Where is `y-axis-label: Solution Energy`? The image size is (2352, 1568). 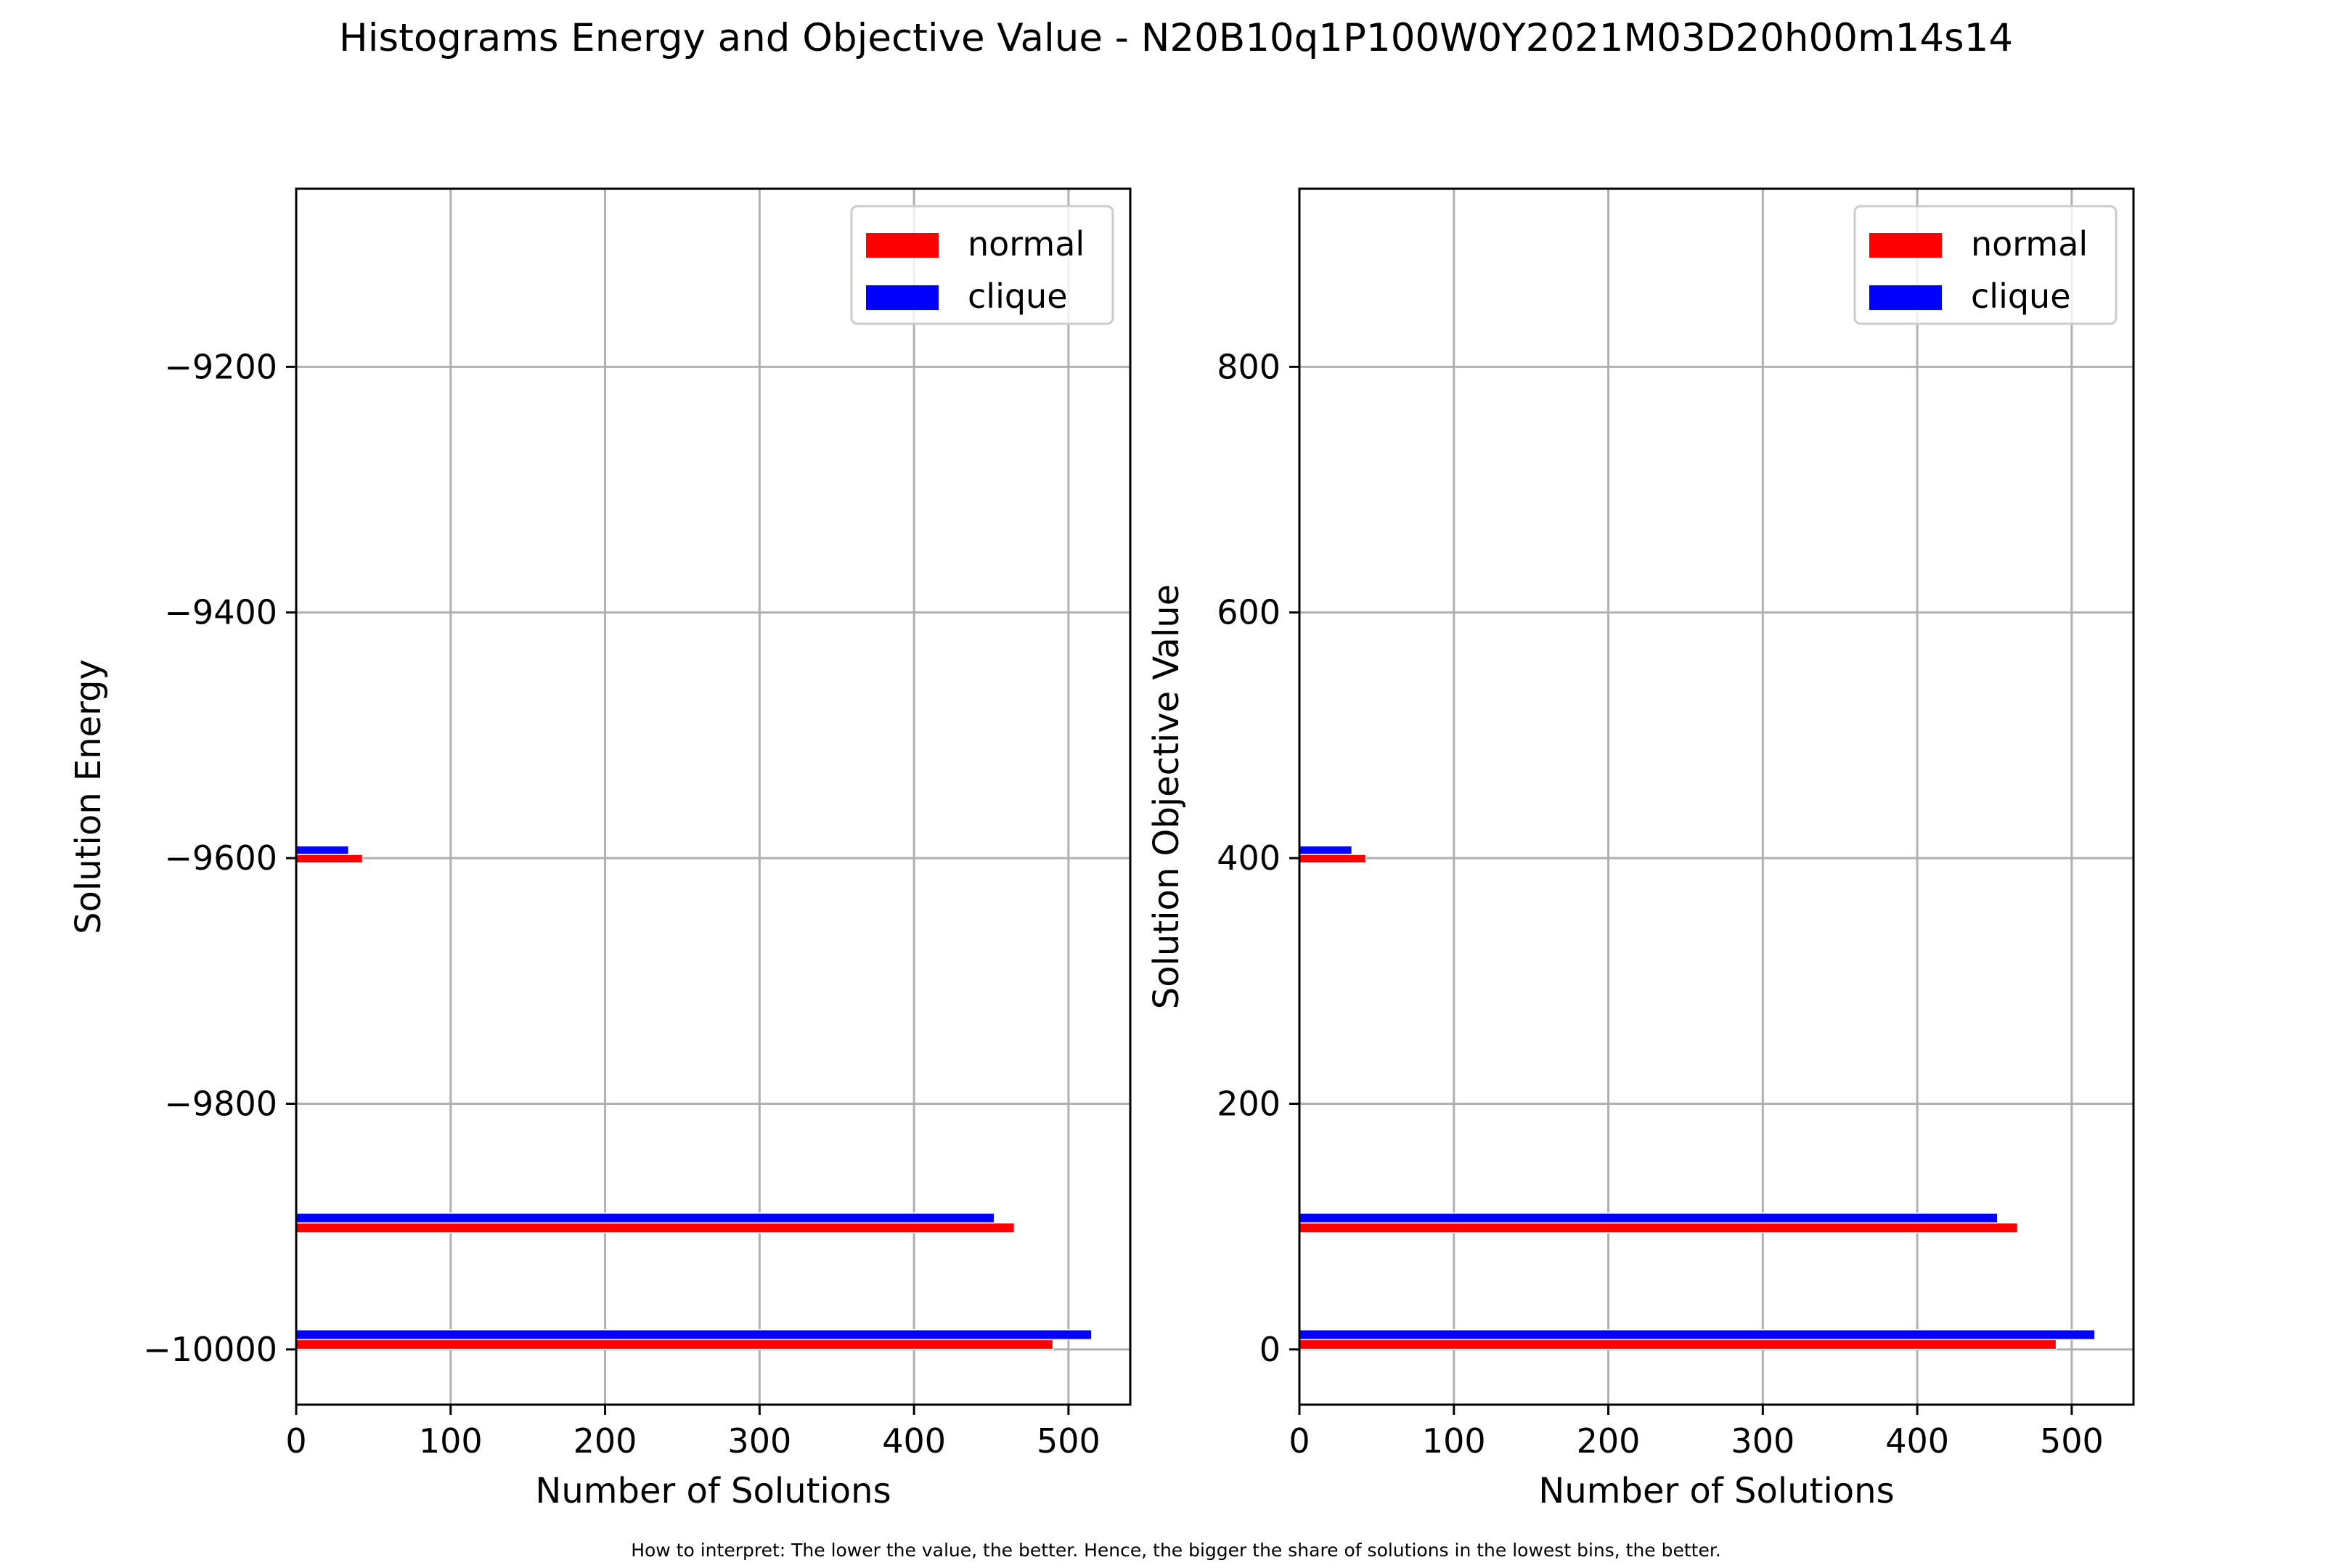 y-axis-label: Solution Energy is located at coordinates (89, 797).